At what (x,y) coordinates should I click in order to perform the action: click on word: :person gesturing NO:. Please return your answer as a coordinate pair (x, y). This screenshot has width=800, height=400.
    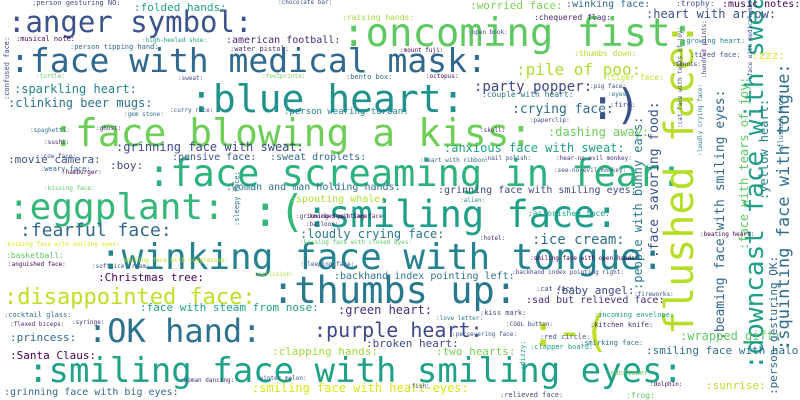
    Looking at the image, I should click on (76, 3).